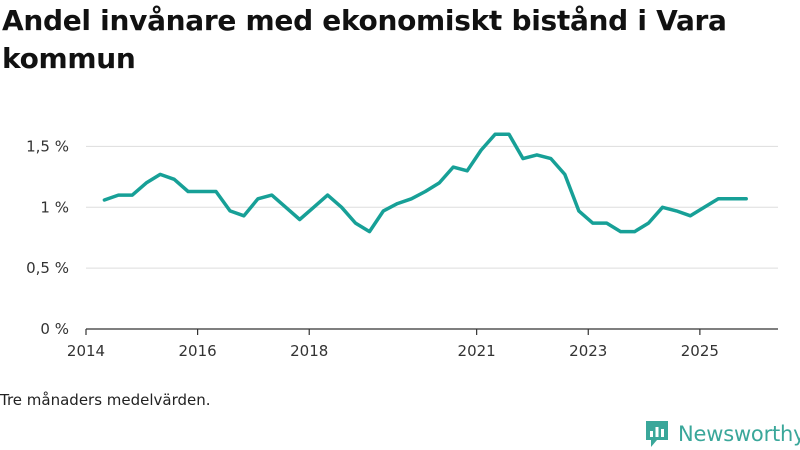 This screenshot has height=450, width=800. Describe the element at coordinates (393, 344) in the screenshot. I see `x-axis-ticks: 2014 2016 2018 2021 2023 2025` at that location.